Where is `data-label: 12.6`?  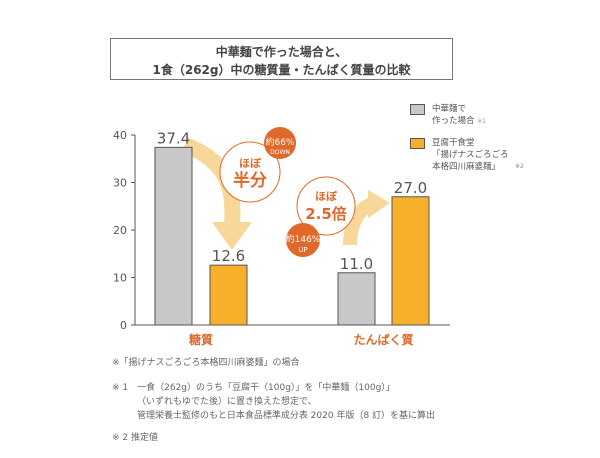
data-label: 12.6 is located at coordinates (228, 256).